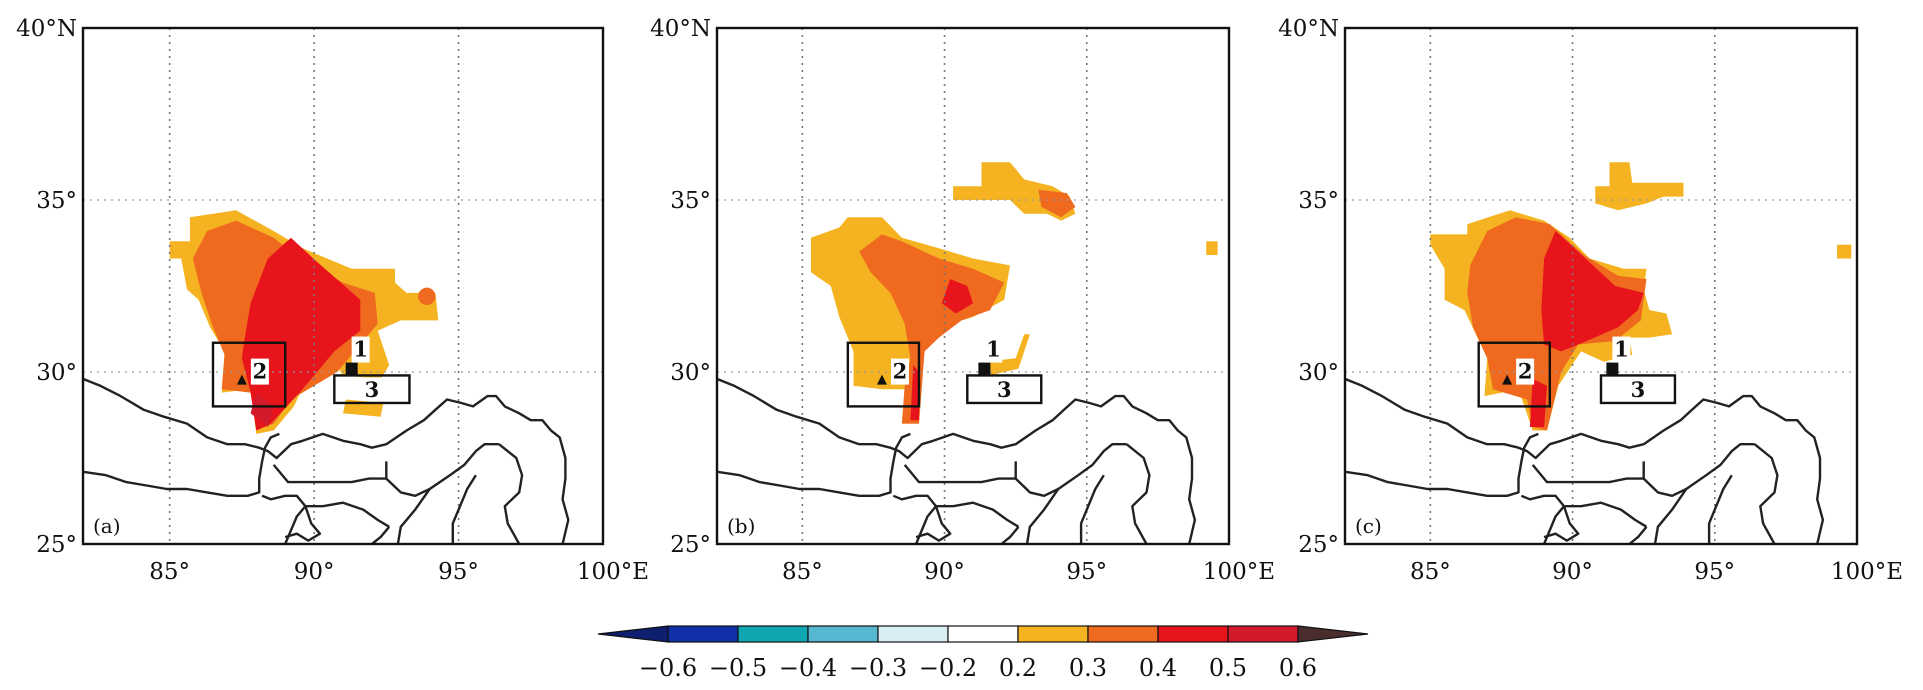  What do you see at coordinates (1018, 668) in the screenshot?
I see `colorbar-tick-label: 0.2` at bounding box center [1018, 668].